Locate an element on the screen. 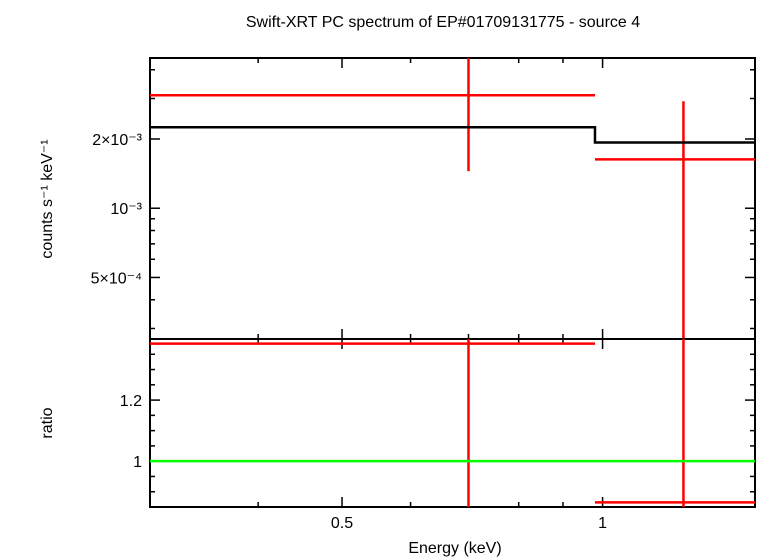 The image size is (758, 558). top-ytick-label: 5×10⁻⁴ is located at coordinates (116, 278).